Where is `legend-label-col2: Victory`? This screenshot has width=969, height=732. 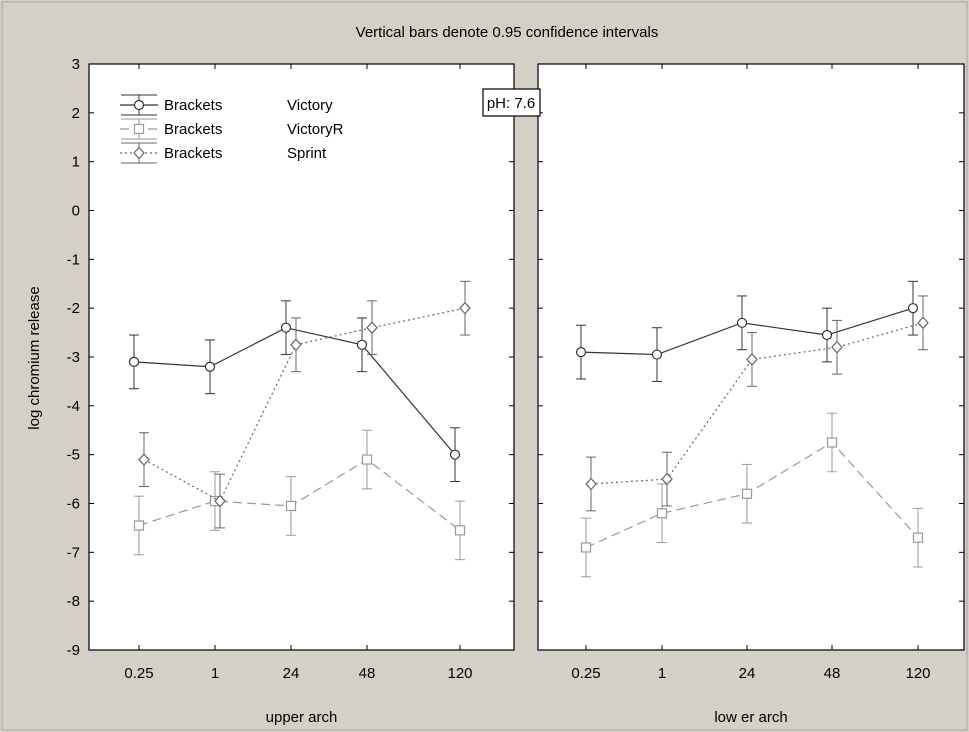 legend-label-col2: Victory is located at coordinates (310, 105).